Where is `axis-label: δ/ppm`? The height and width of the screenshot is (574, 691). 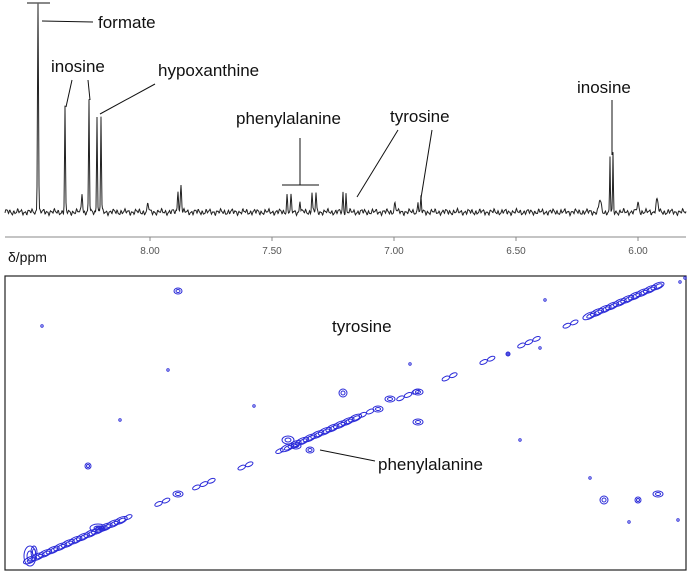
axis-label: δ/ppm is located at coordinates (27, 257).